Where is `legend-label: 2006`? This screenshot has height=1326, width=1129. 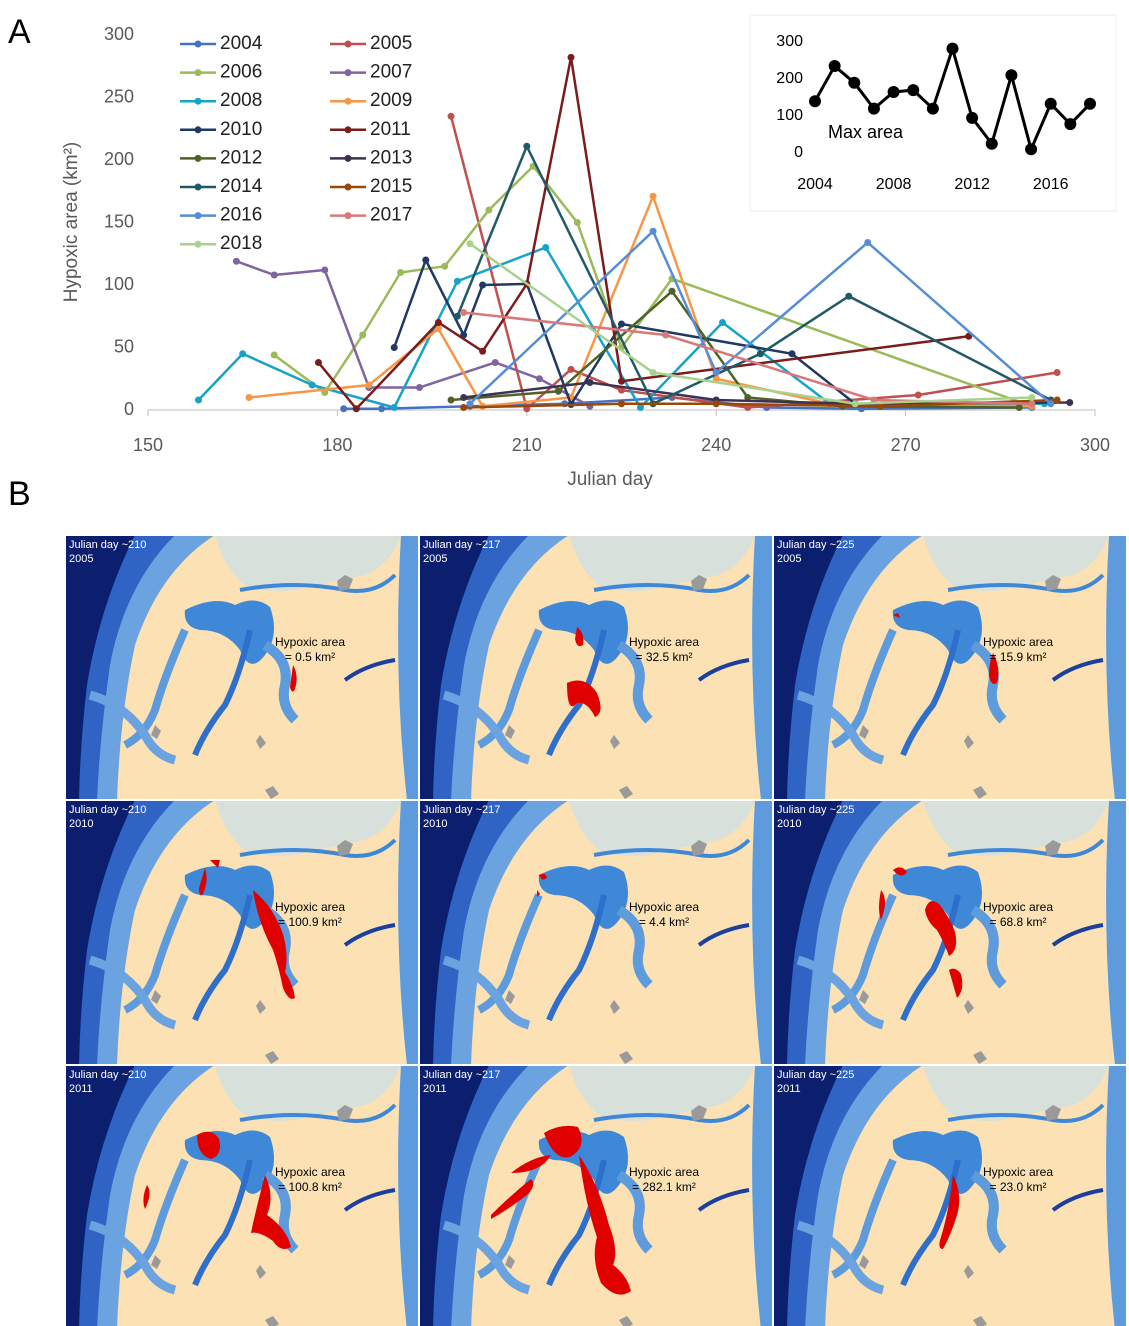
legend-label: 2006 is located at coordinates (241, 72).